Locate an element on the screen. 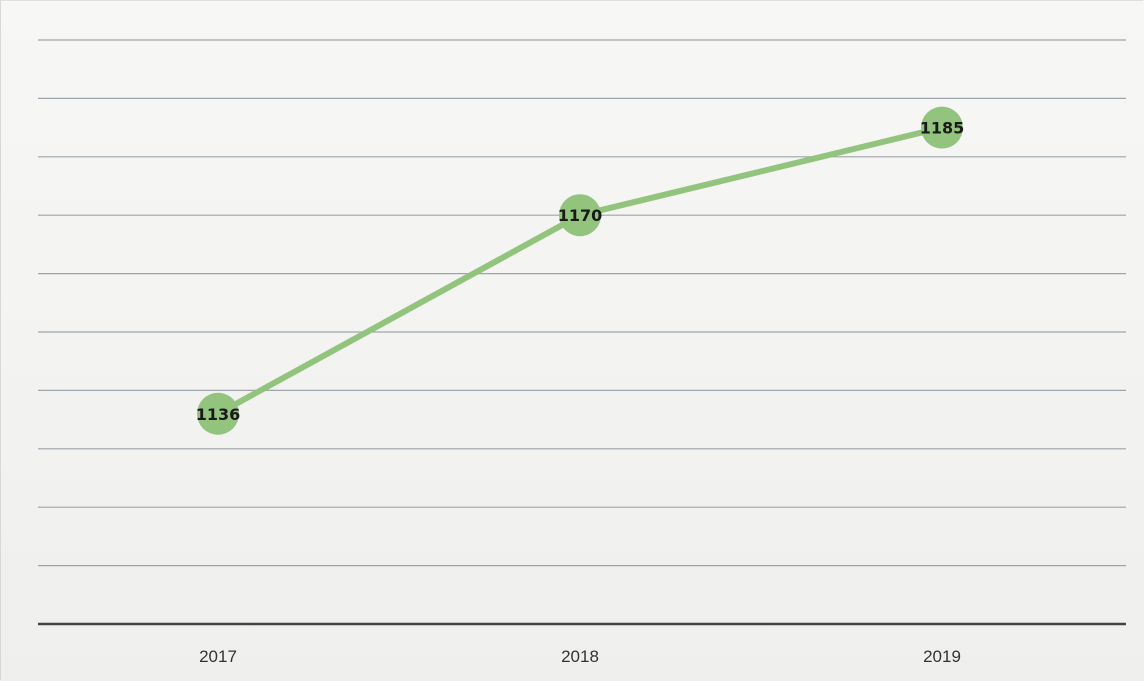 The width and height of the screenshot is (1144, 681). x-tick-label: 2018 is located at coordinates (580, 656).